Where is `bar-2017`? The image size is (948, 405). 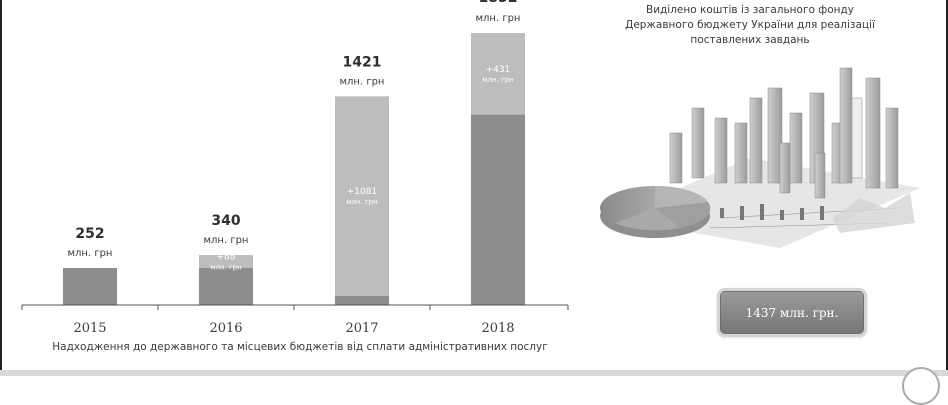 bar-2017 is located at coordinates (362, 300).